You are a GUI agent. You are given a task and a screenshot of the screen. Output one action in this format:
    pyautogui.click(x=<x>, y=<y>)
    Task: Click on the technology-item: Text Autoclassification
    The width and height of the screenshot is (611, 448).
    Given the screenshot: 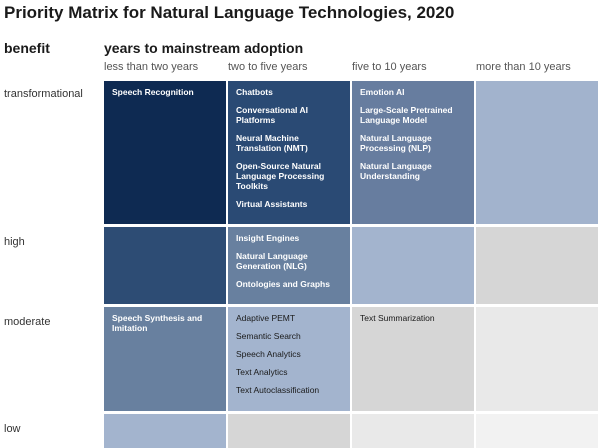 What is the action you would take?
    pyautogui.click(x=278, y=390)
    